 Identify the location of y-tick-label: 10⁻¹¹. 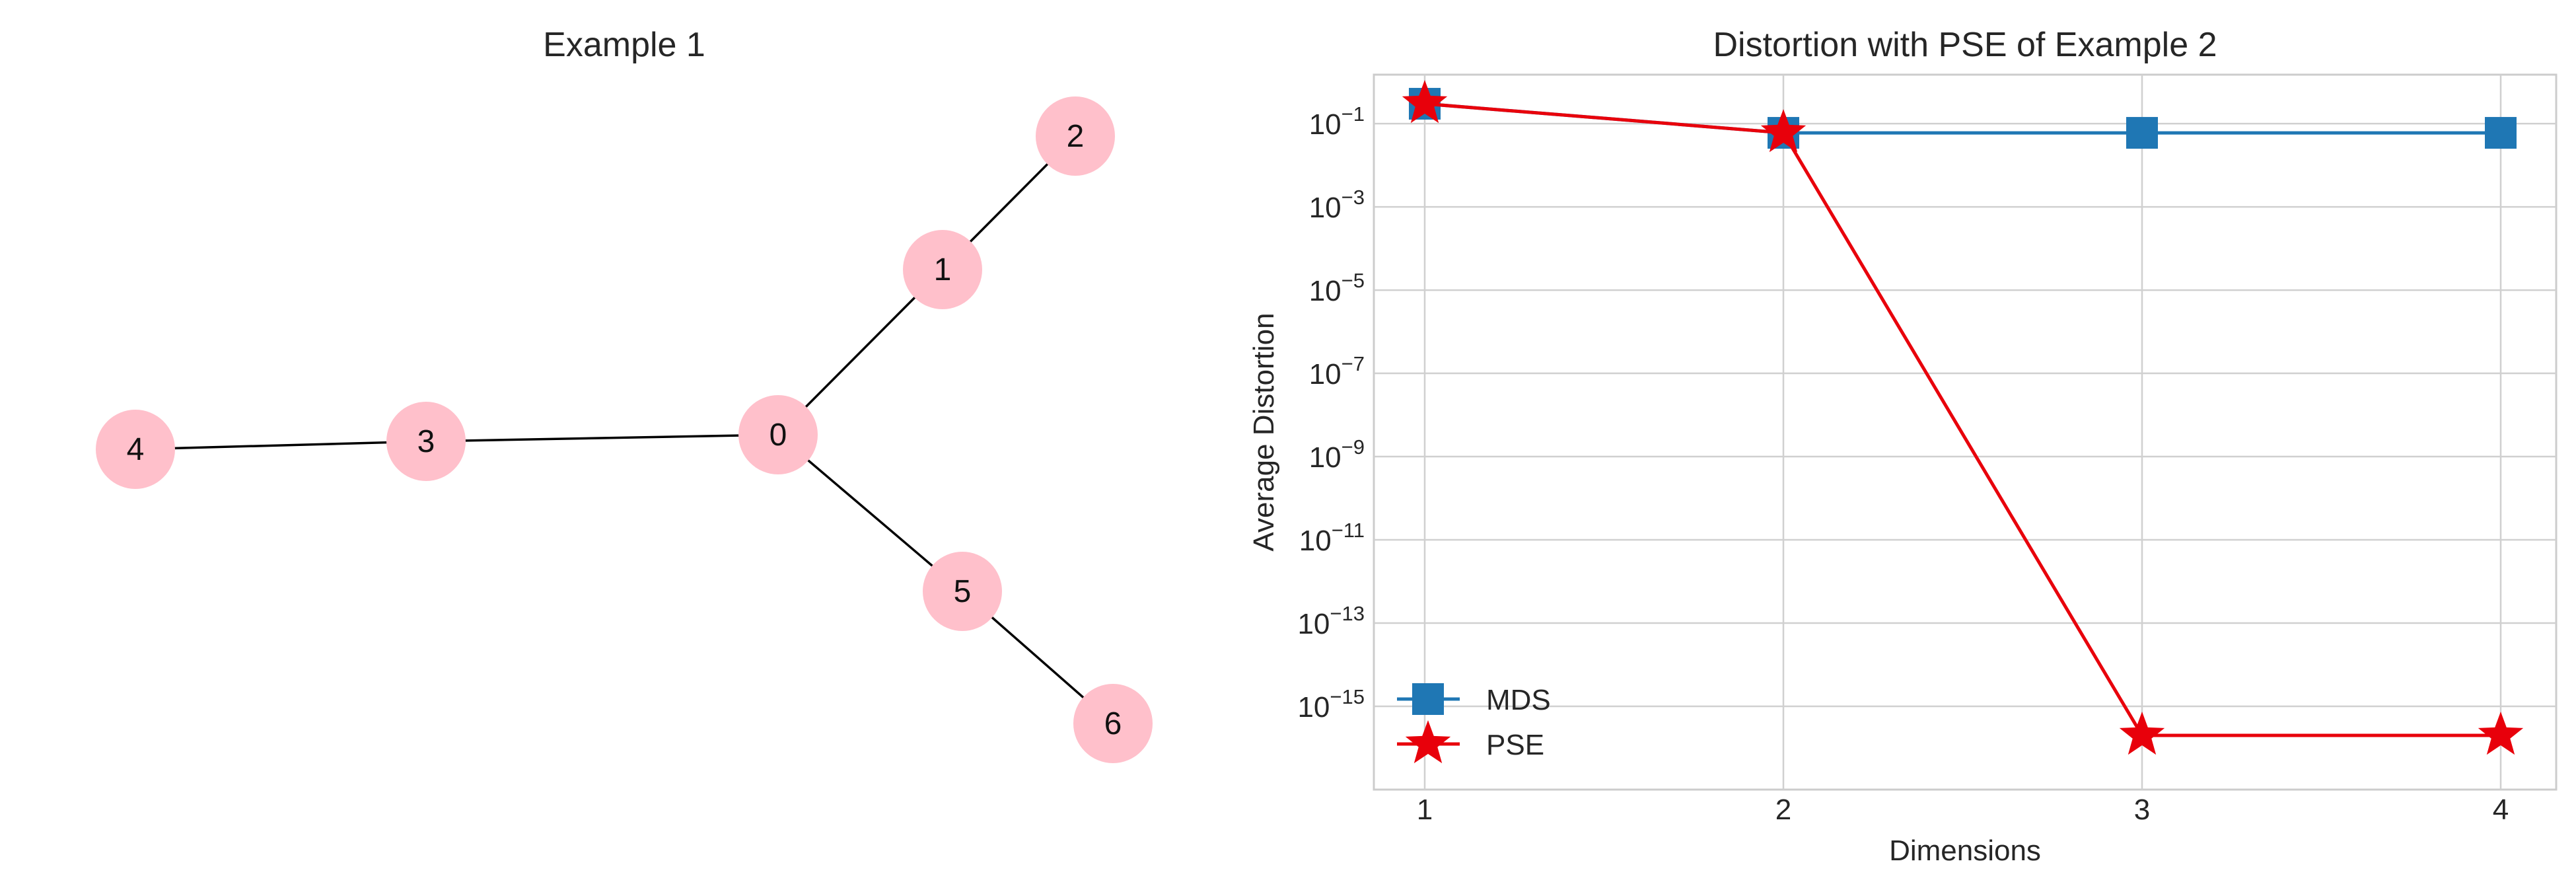
(1332, 538).